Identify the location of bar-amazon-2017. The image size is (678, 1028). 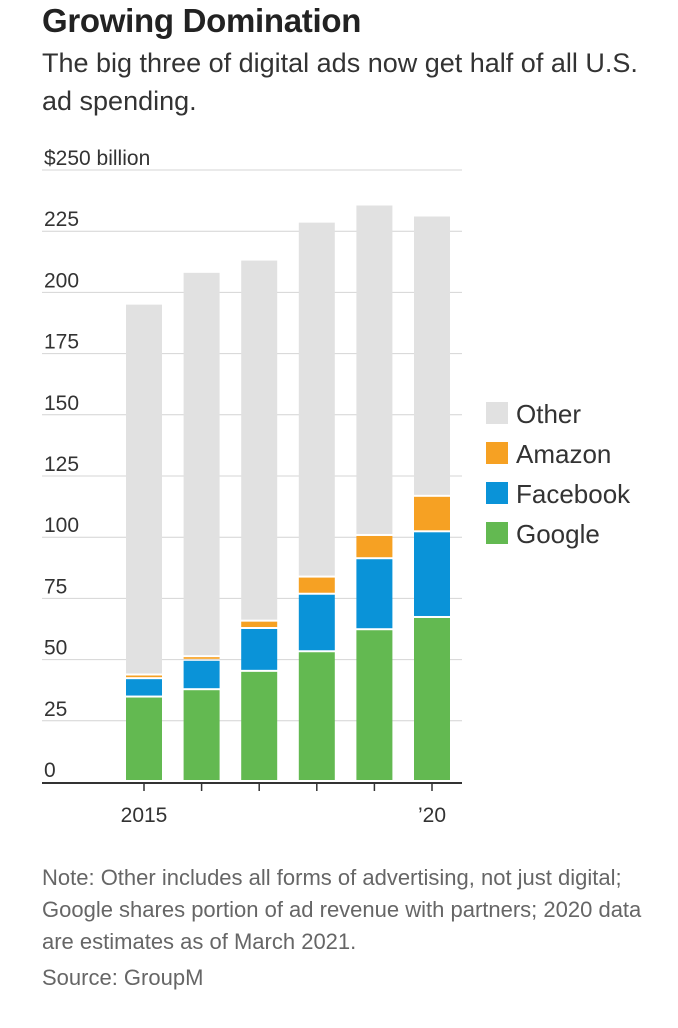
(259, 624).